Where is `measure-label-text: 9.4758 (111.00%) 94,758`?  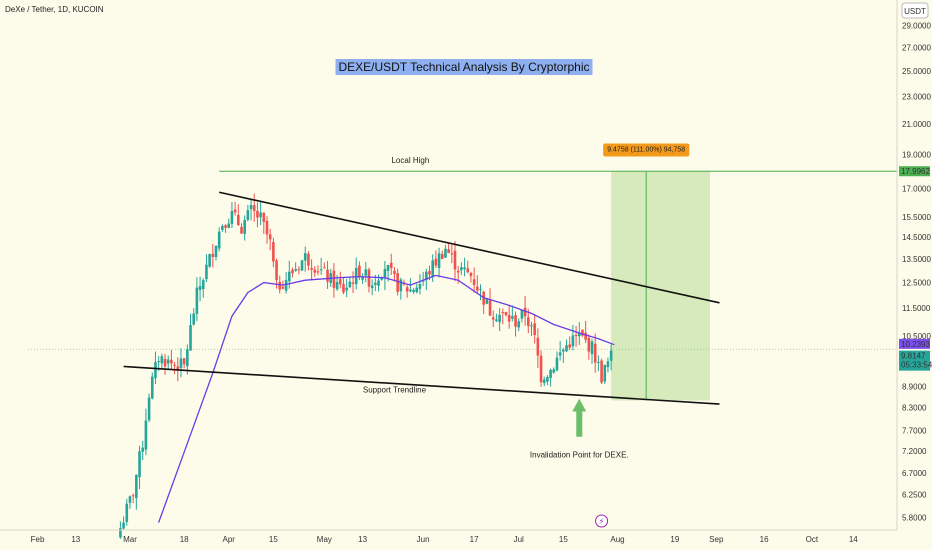
measure-label-text: 9.4758 (111.00%) 94,758 is located at coordinates (646, 149).